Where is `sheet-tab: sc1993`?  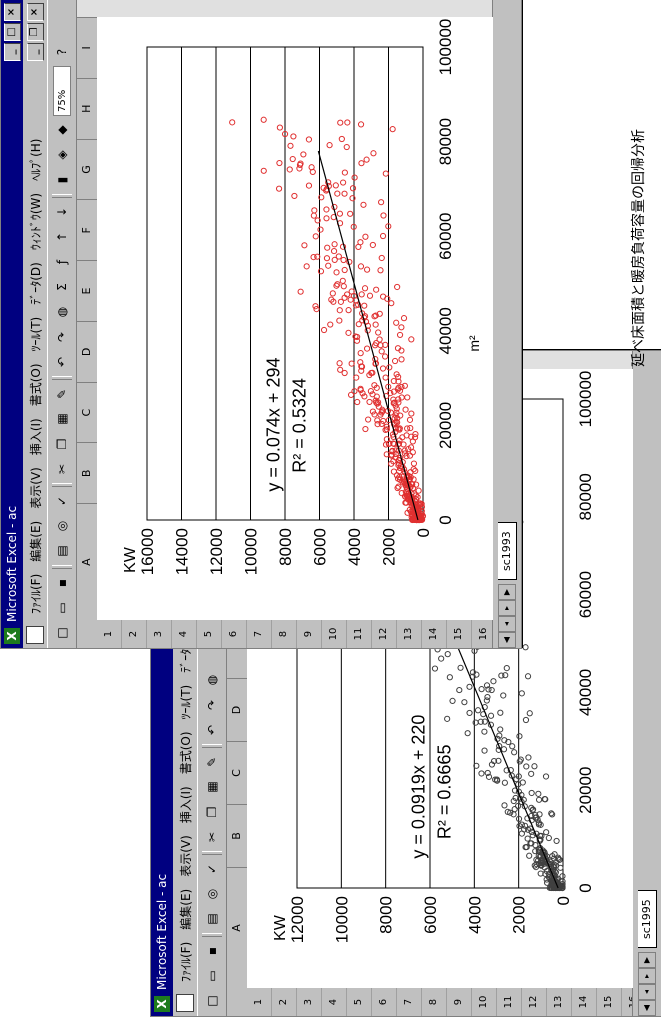
sheet-tab: sc1993 is located at coordinates (507, 551).